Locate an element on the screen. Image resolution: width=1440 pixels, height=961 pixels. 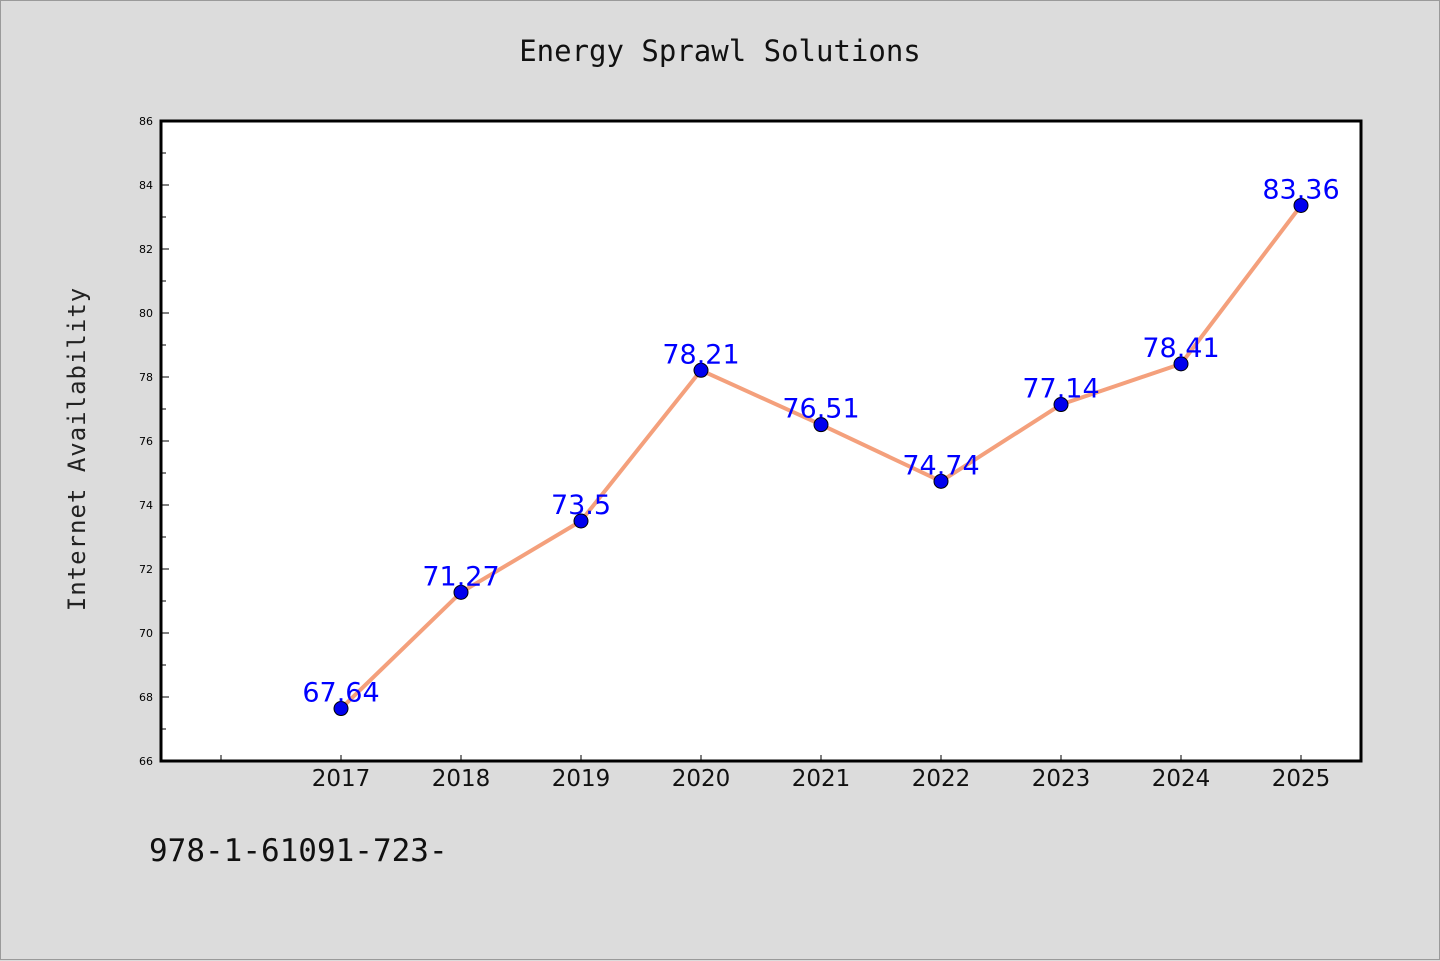
x-tick-label: 2020 is located at coordinates (701, 779).